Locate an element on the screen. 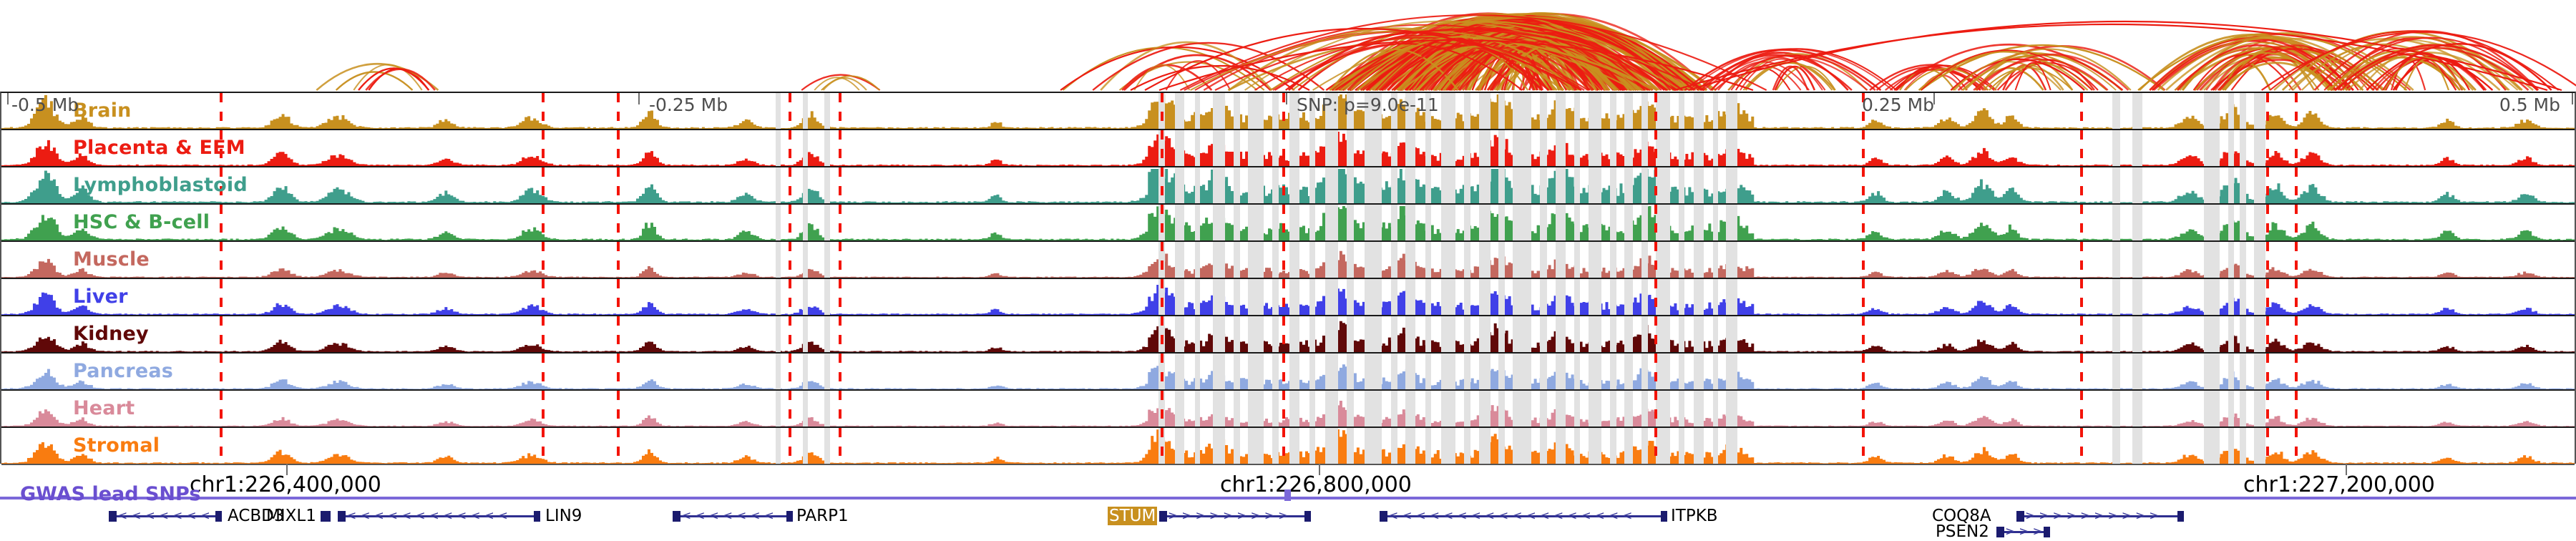 Image resolution: width=2576 pixels, height=541 pixels. gene-strand-arrows: <<<<<<<<<<<<<<<<<< is located at coordinates (1512, 516).